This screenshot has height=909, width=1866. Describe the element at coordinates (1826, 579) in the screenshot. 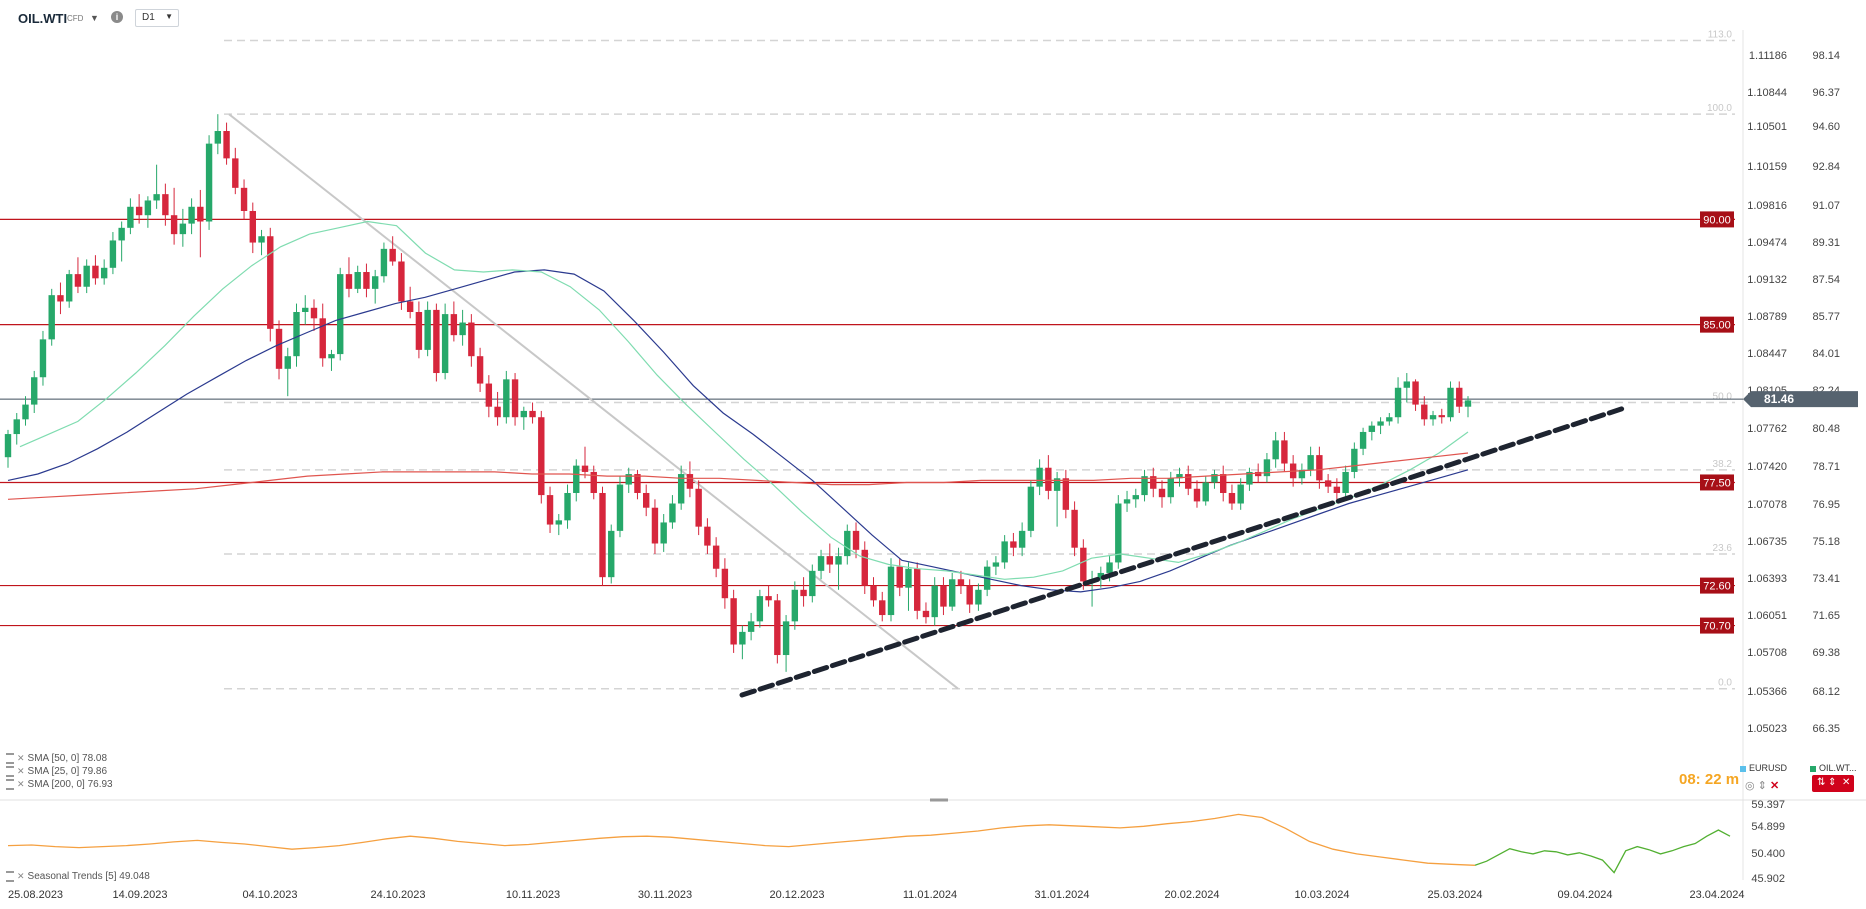

I see `oil-axis-tick-label: 73.41` at that location.